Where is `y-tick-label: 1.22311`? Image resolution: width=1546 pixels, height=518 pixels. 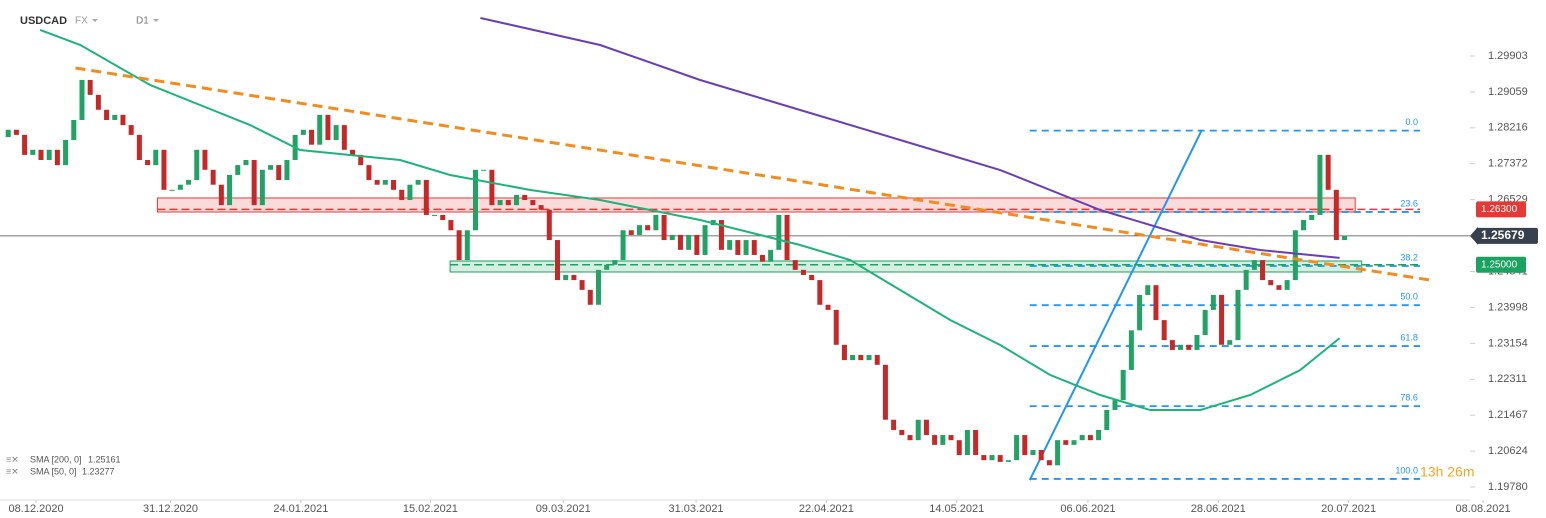
y-tick-label: 1.22311 is located at coordinates (1507, 379).